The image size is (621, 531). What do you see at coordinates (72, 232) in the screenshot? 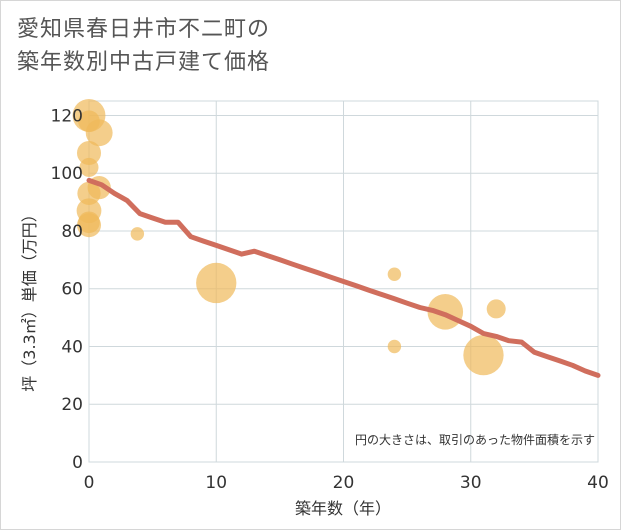
I see `y-tick-label: 80` at bounding box center [72, 232].